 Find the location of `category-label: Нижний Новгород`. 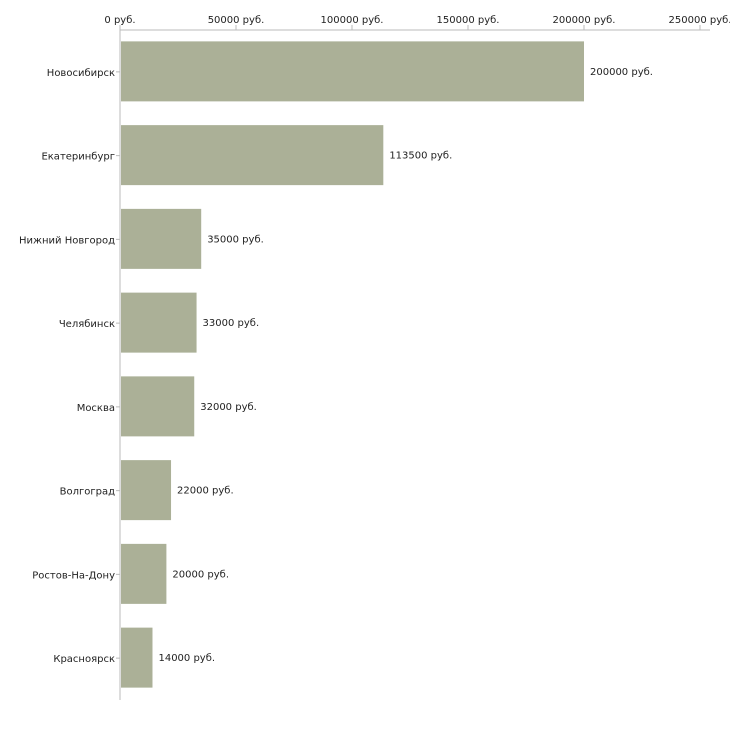

category-label: Нижний Новгород is located at coordinates (67, 240).